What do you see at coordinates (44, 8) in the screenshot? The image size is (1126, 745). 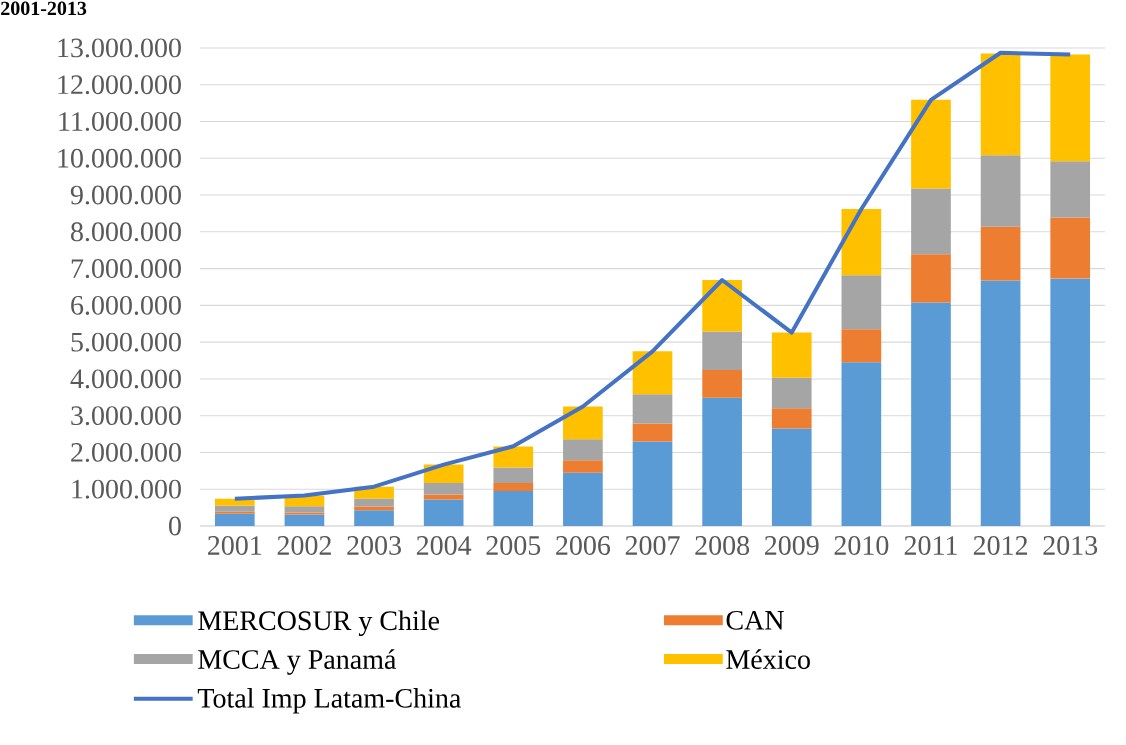 I see `chart-title: 2001-2013` at bounding box center [44, 8].